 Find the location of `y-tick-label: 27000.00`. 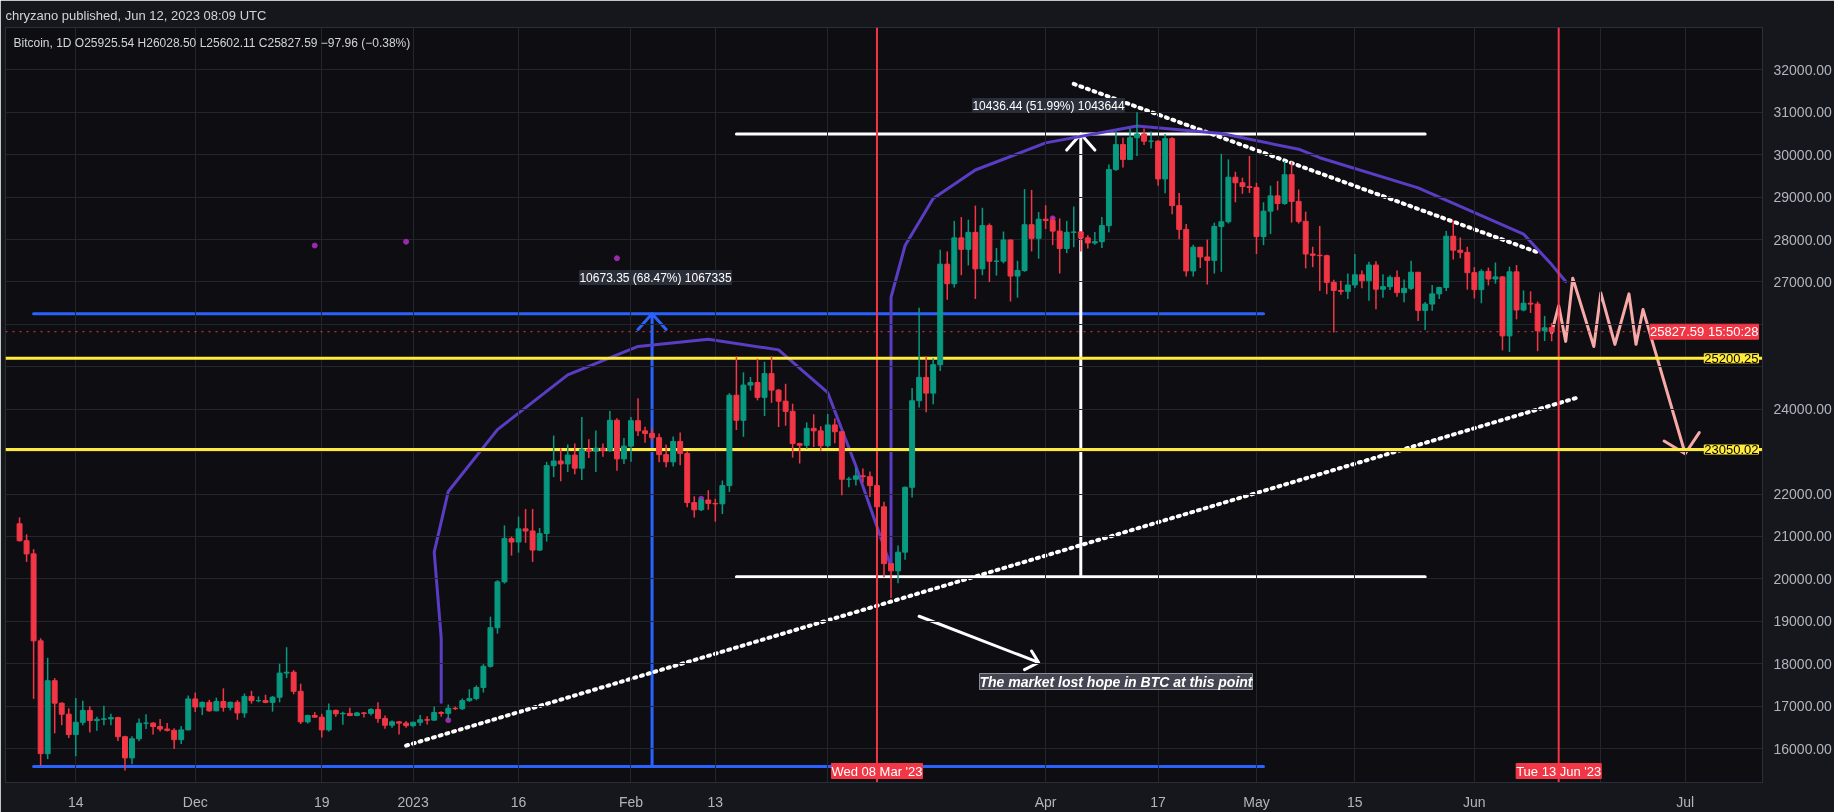

y-tick-label: 27000.00 is located at coordinates (1803, 281).